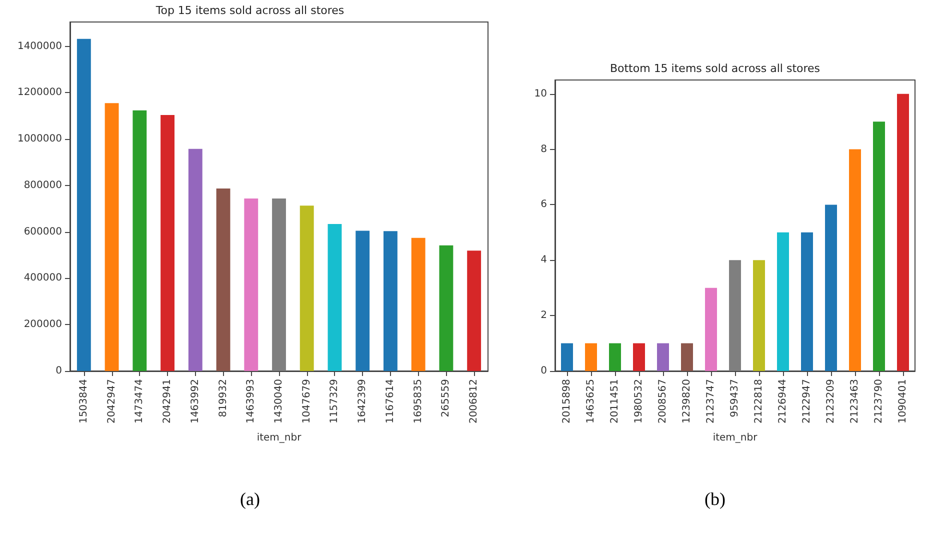 This screenshot has width=935, height=541. What do you see at coordinates (663, 401) in the screenshot?
I see `x-tick-label: 2008567` at bounding box center [663, 401].